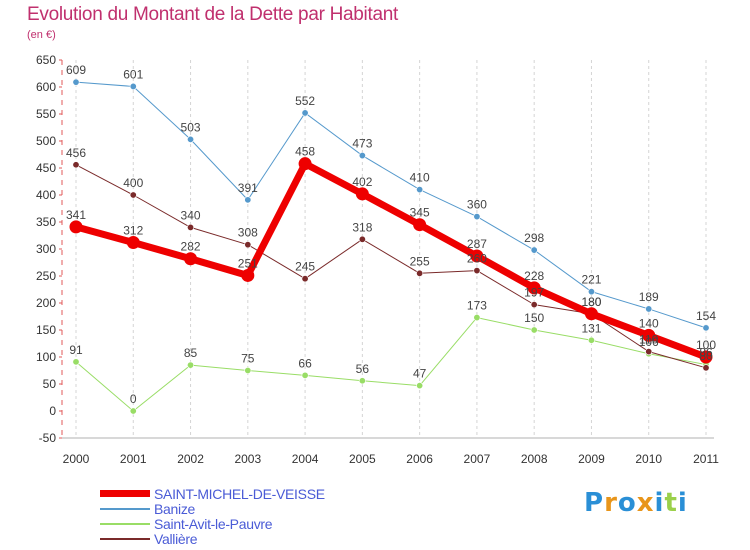 This screenshot has height=550, width=750. What do you see at coordinates (305, 363) in the screenshot?
I see `data-label: 66` at bounding box center [305, 363].